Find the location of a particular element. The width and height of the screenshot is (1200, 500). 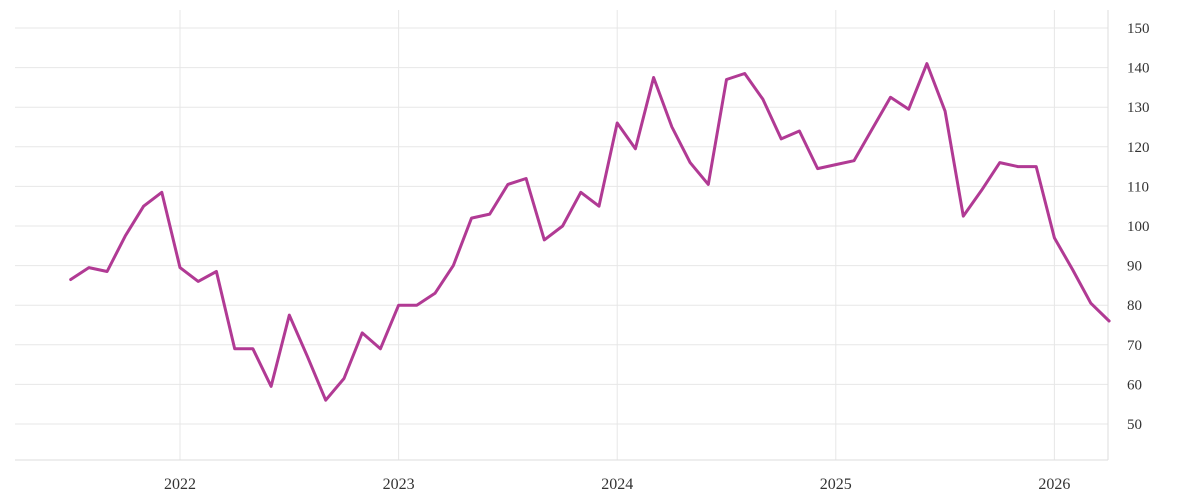

x-tick-label-2026: 2026 is located at coordinates (1054, 484).